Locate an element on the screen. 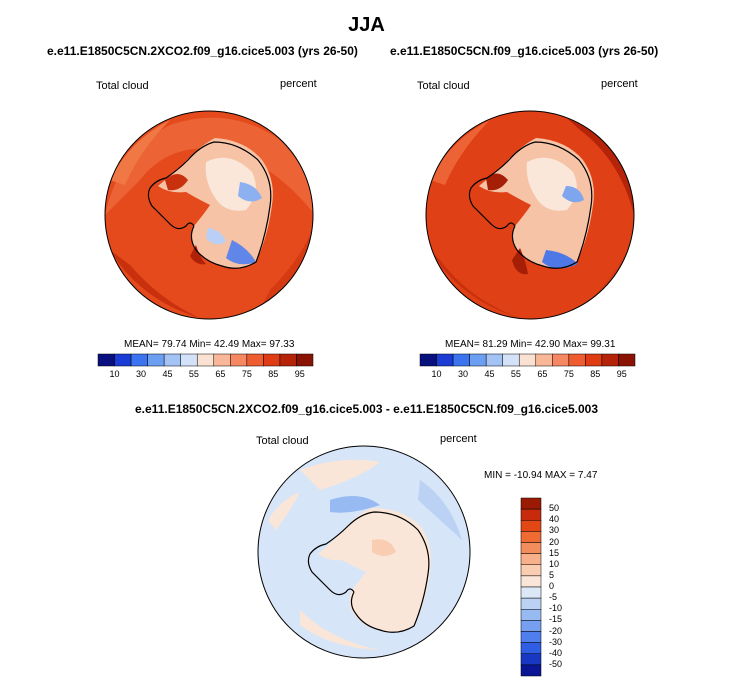  colorbar-left-tick-label: 30 is located at coordinates (140, 374).